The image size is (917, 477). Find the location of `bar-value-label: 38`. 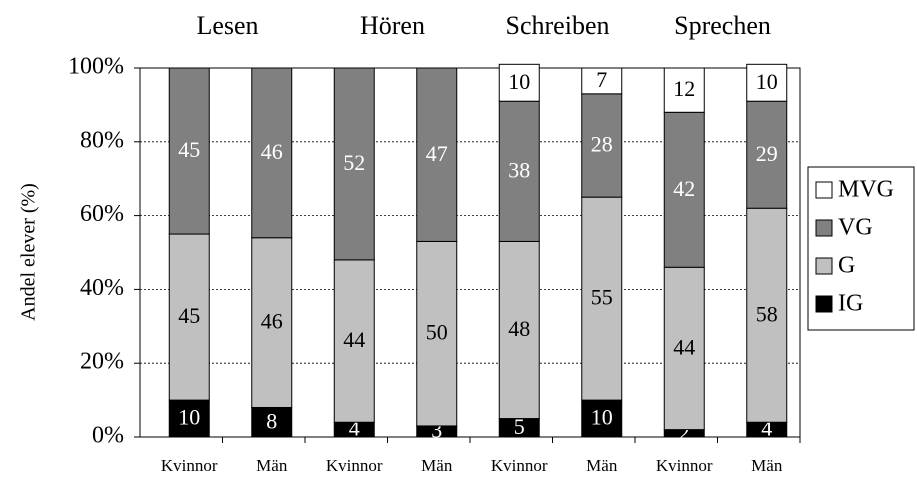

bar-value-label: 38 is located at coordinates (519, 169).